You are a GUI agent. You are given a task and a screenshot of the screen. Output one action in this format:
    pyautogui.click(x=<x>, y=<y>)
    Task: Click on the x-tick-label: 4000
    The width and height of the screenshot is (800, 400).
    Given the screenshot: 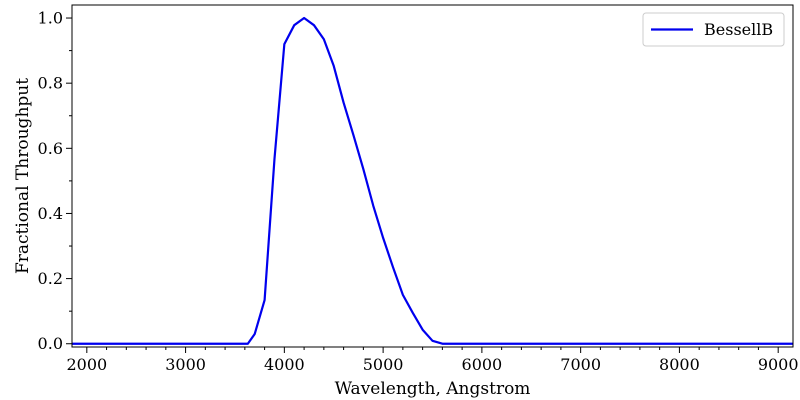 What is the action you would take?
    pyautogui.click(x=284, y=364)
    